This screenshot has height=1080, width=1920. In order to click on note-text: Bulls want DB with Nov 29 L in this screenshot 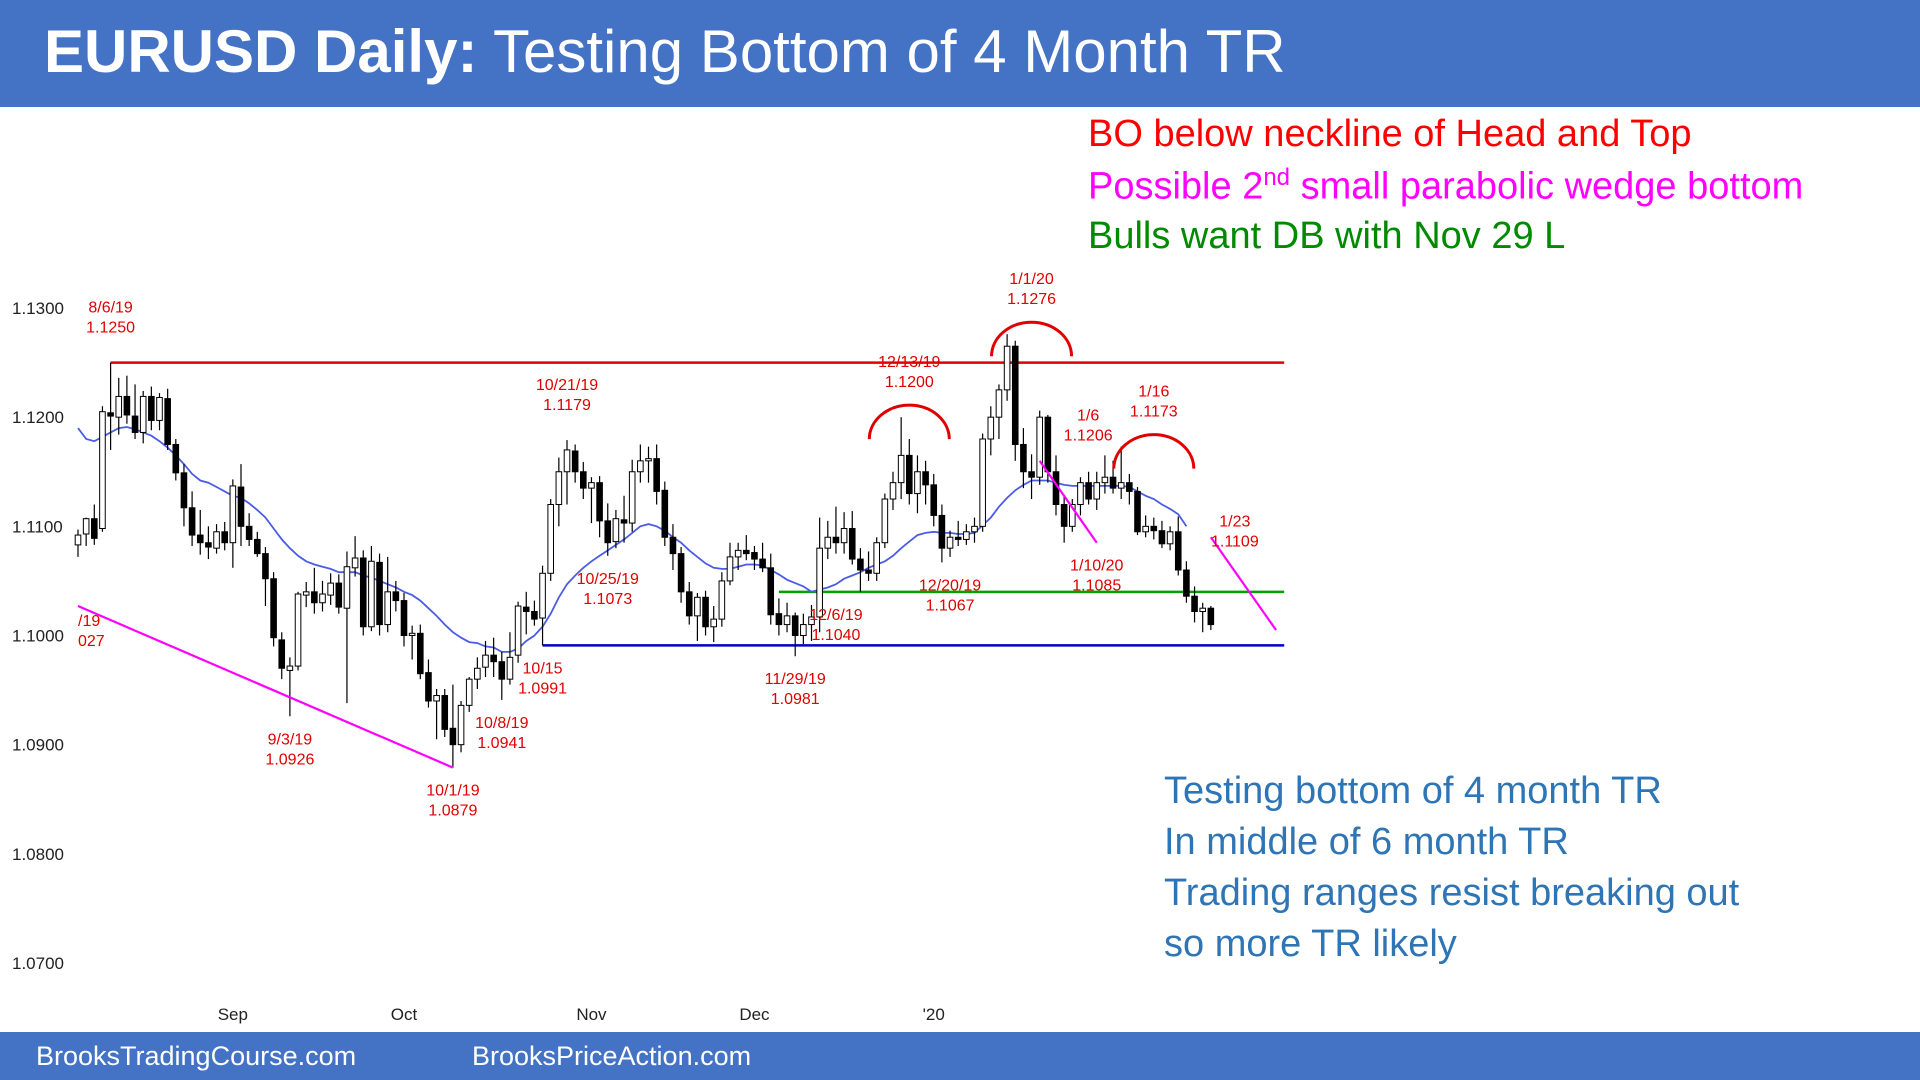, I will do `click(1327, 236)`.